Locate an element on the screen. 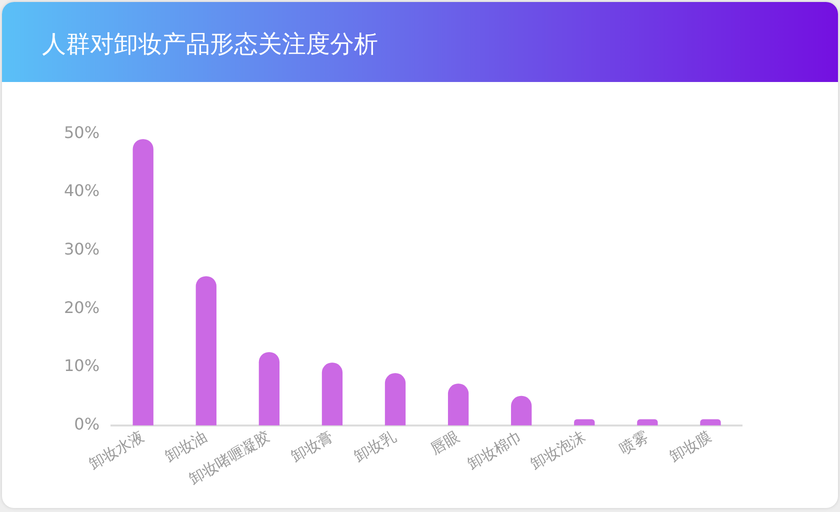  x-tick-label: 卸妆乳 is located at coordinates (375, 446).